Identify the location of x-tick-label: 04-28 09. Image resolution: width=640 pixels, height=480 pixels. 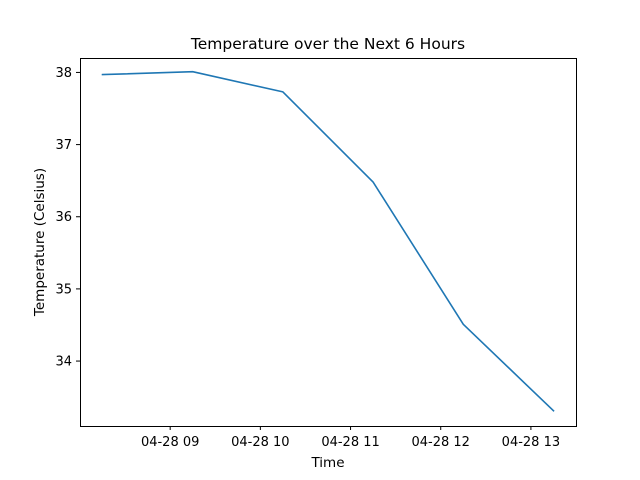
(170, 442).